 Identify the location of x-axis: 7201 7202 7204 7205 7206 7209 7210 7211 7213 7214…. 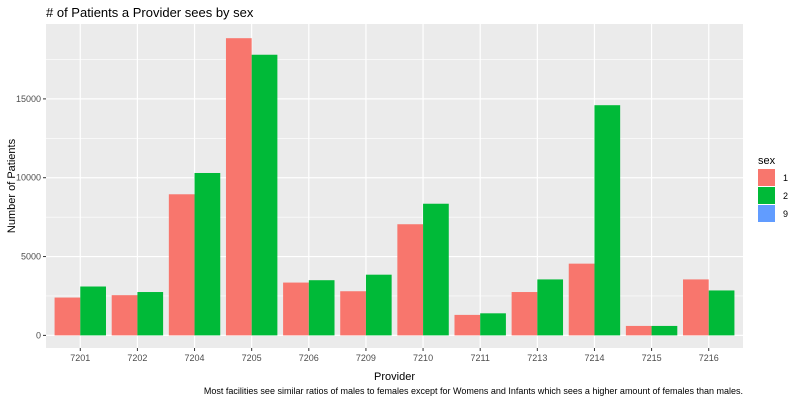
(394, 355).